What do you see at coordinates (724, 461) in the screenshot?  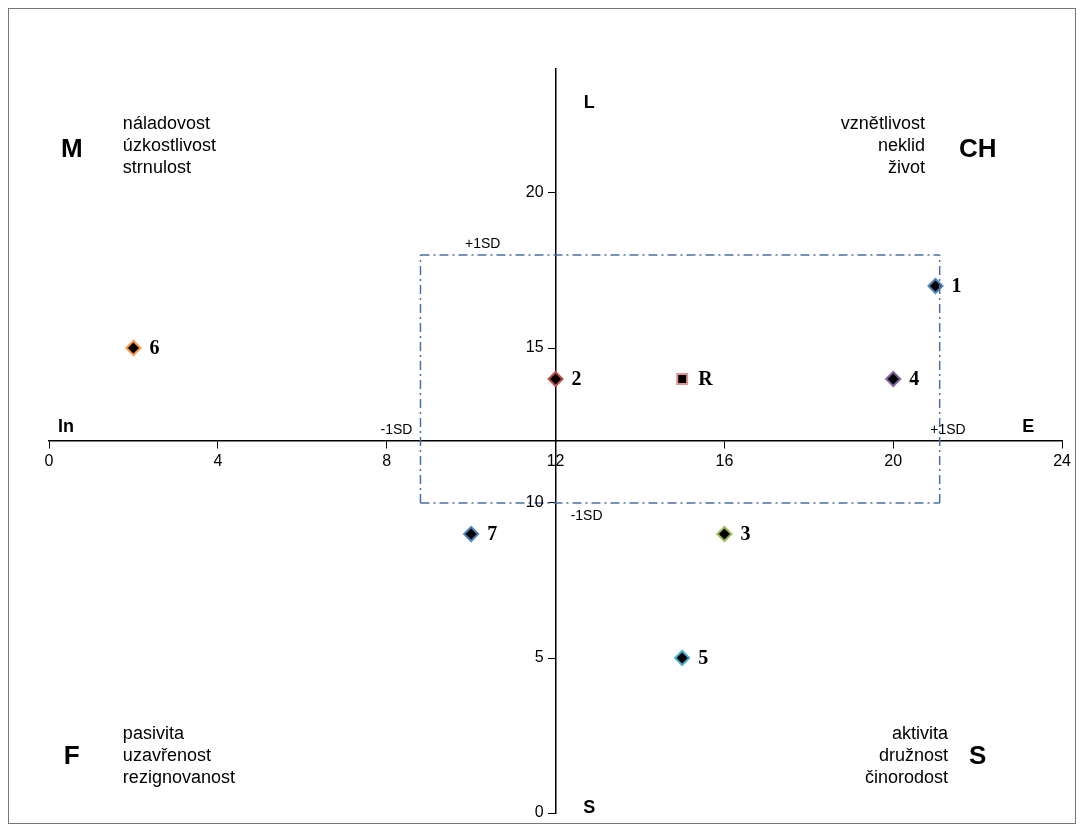 I see `x-tick-label: 16` at bounding box center [724, 461].